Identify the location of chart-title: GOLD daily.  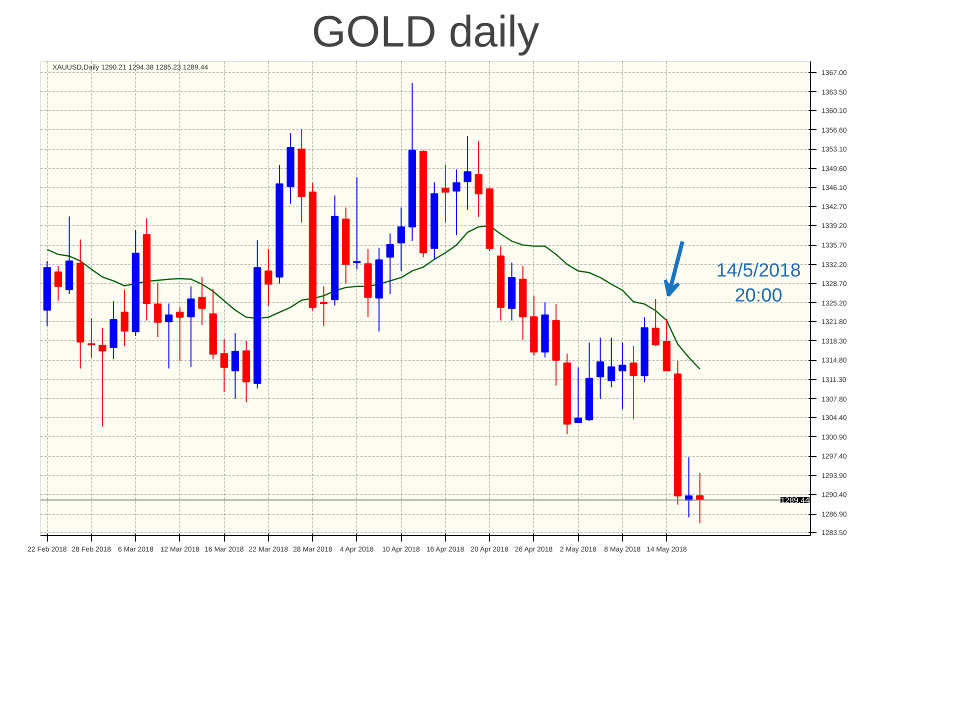
(426, 32).